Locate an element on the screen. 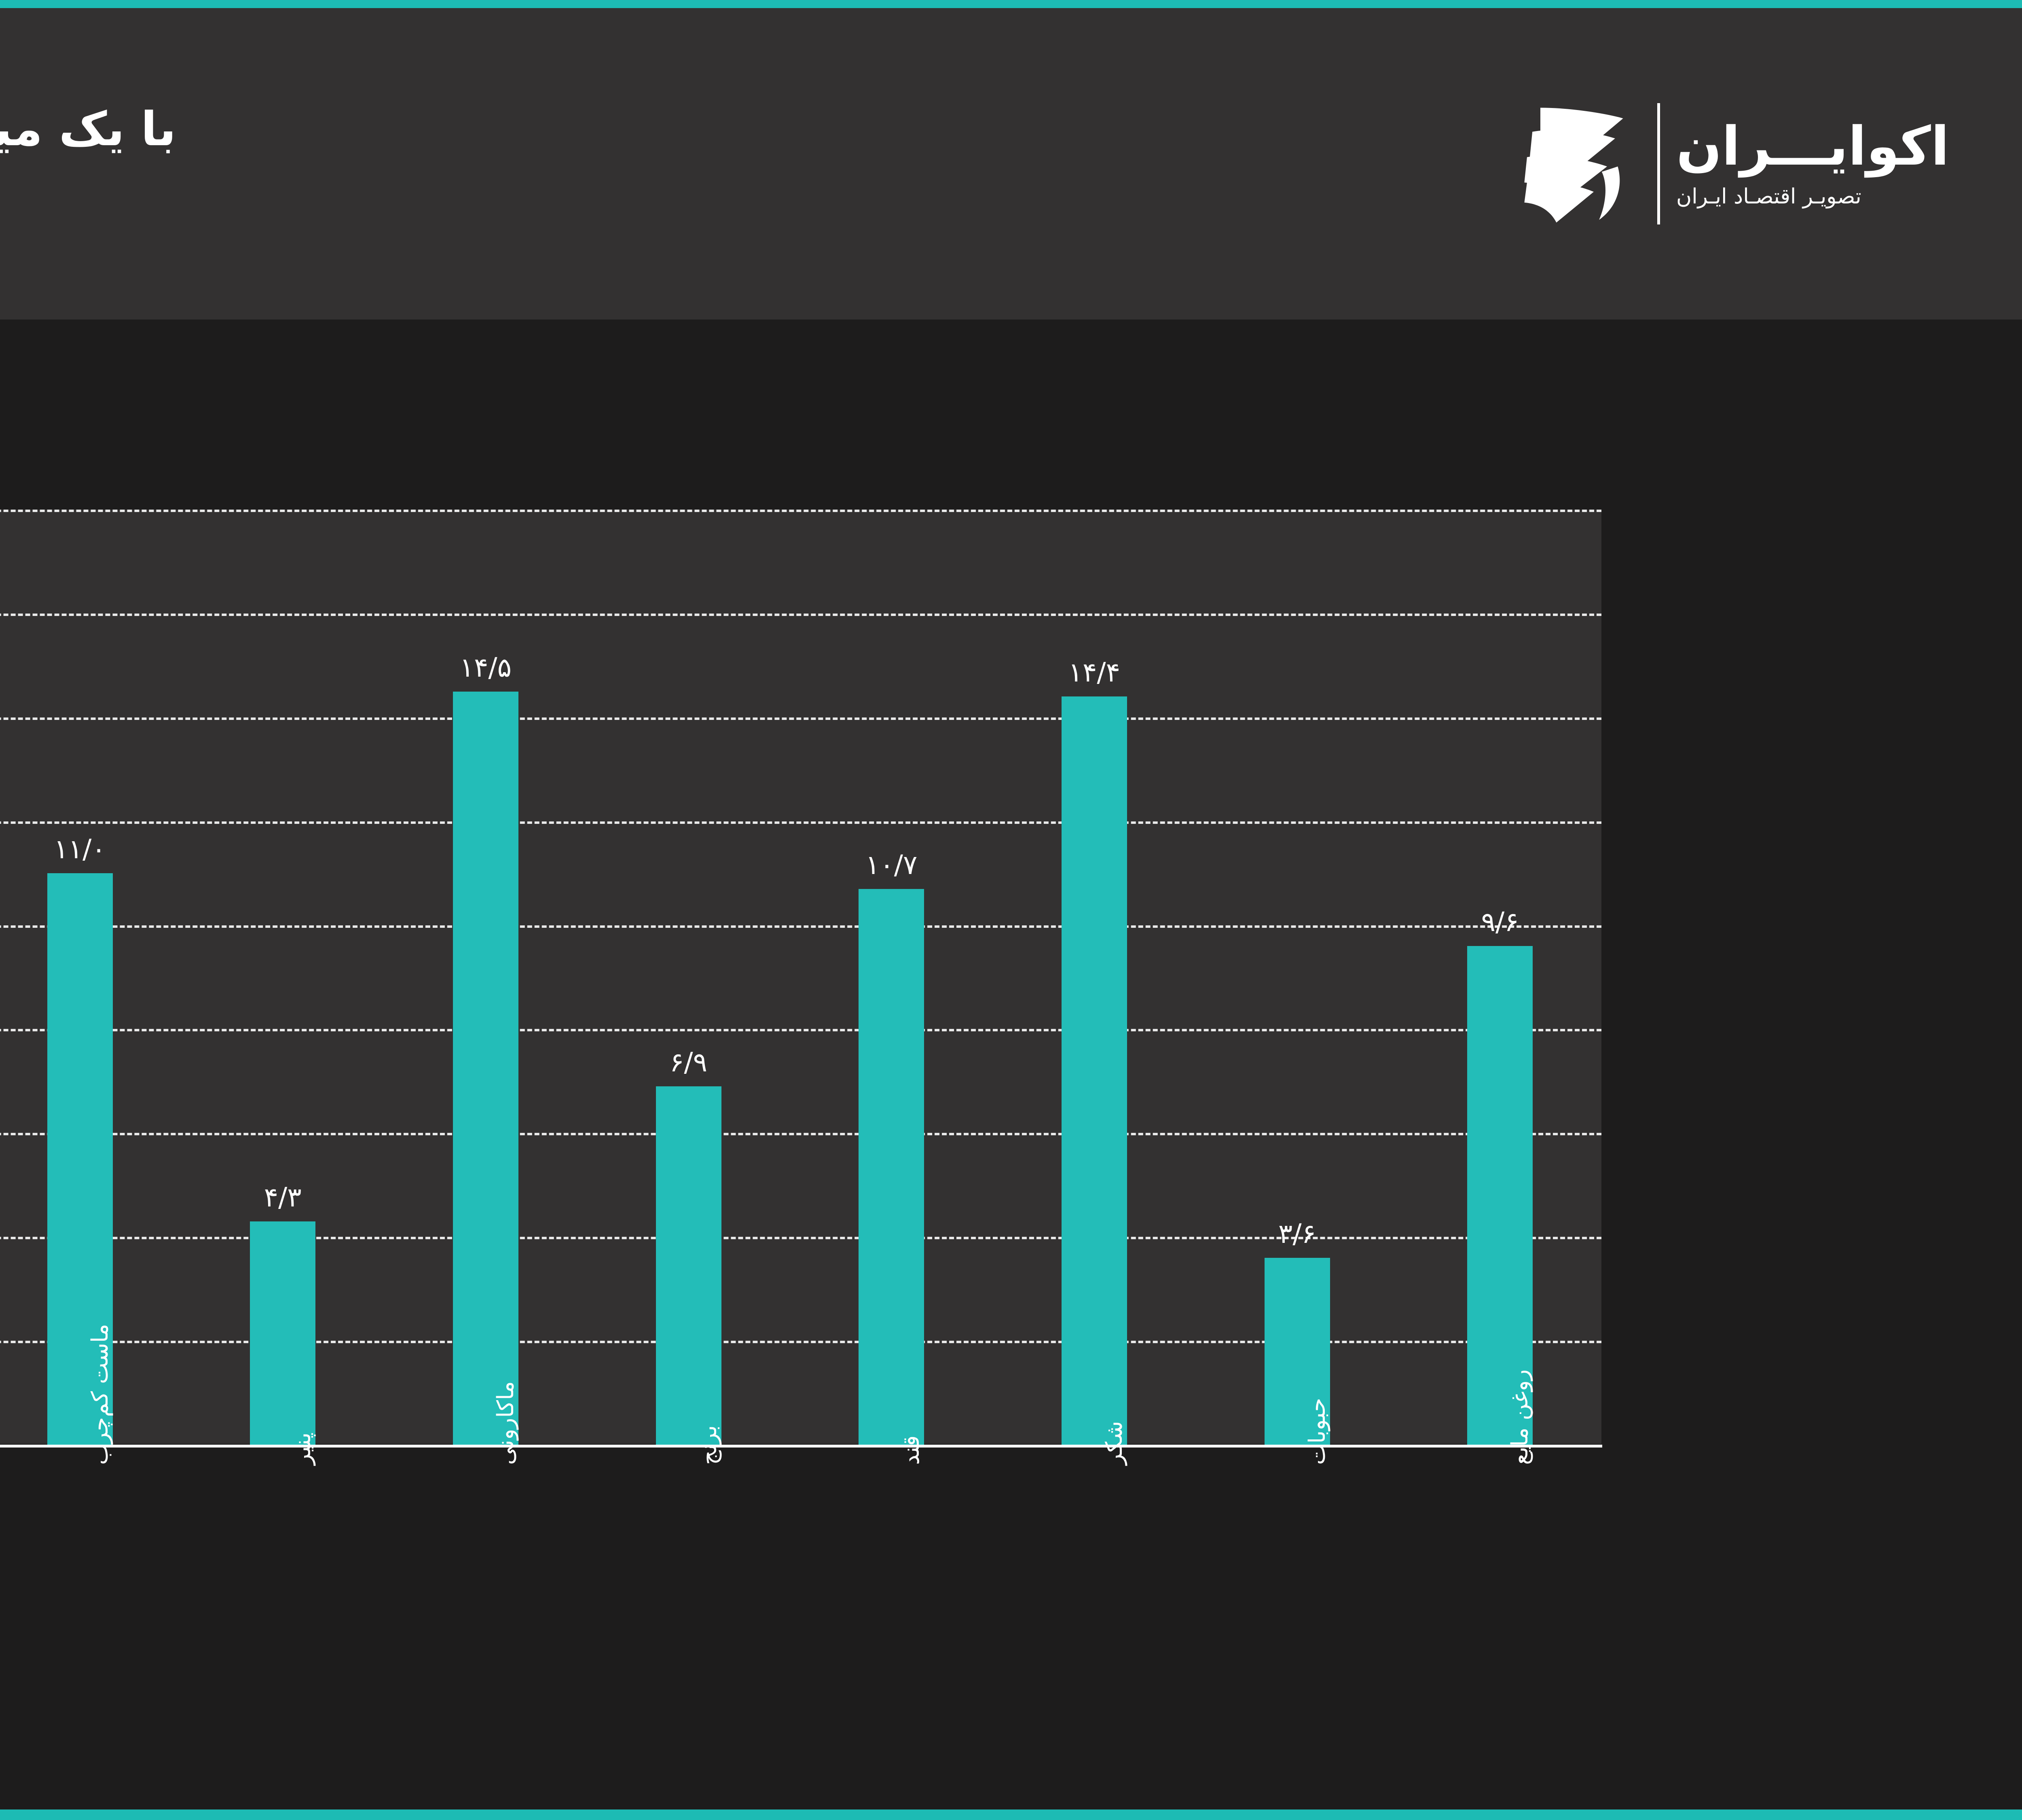 The height and width of the screenshot is (1820, 2022). bar-value-label: ۱۱/۰ is located at coordinates (80, 849).